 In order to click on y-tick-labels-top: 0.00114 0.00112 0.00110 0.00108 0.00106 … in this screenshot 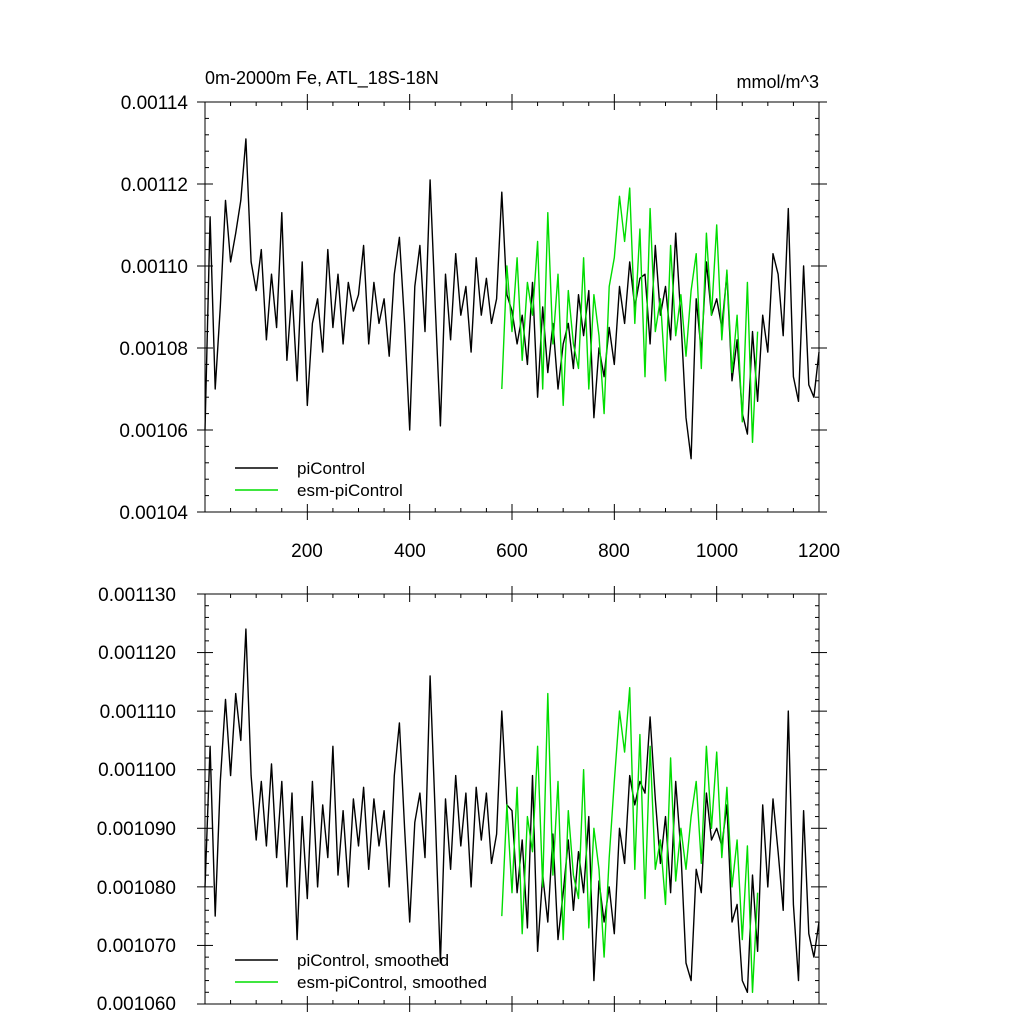, I will do `click(153, 308)`.